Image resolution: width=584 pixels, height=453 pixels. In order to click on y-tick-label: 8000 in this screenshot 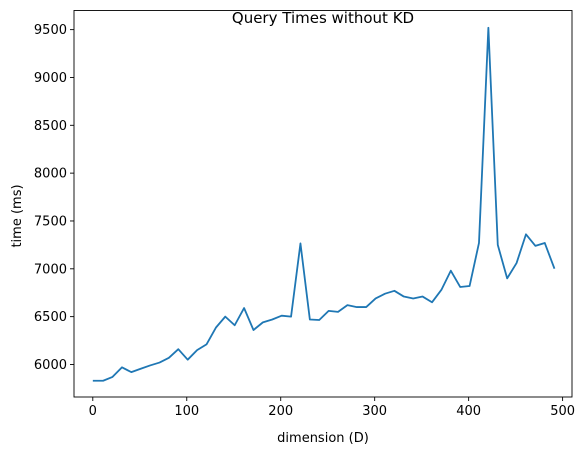, I will do `click(50, 174)`.